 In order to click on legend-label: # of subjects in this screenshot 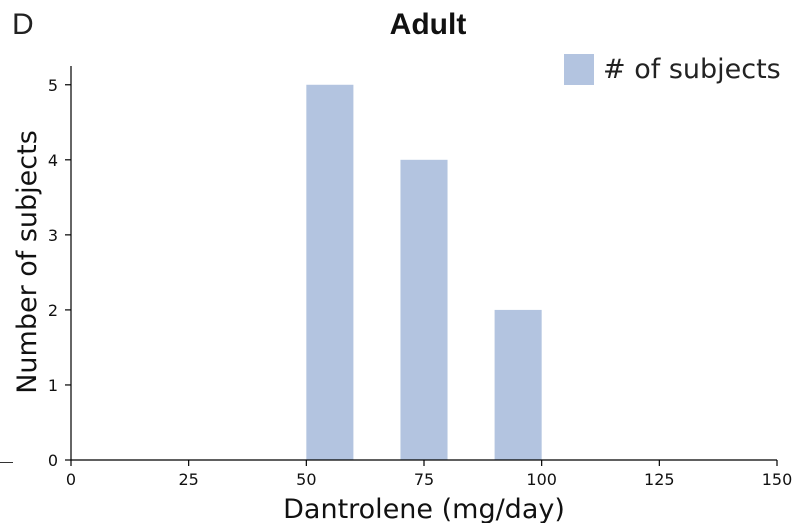, I will do `click(692, 69)`.